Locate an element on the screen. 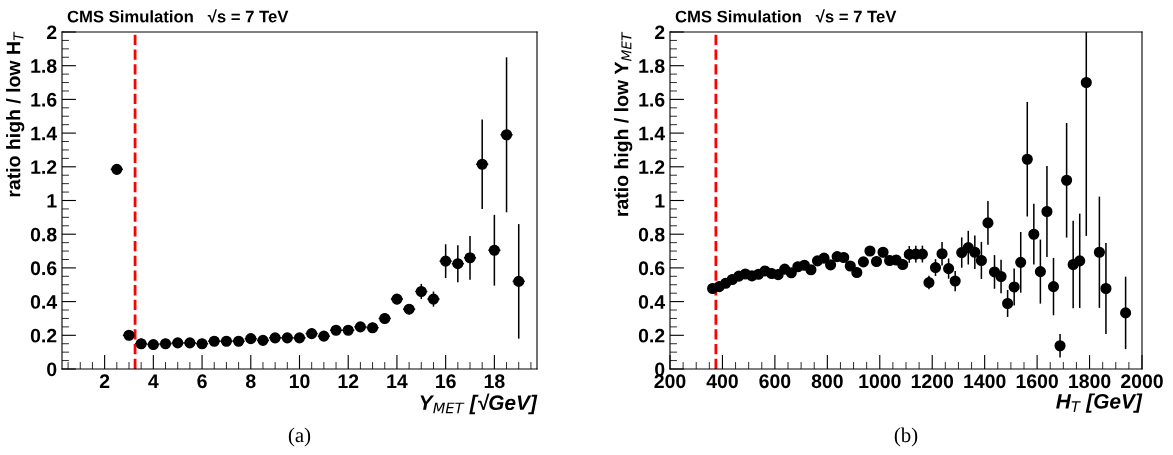 The height and width of the screenshot is (455, 1173). text: (a) is located at coordinates (299, 437).